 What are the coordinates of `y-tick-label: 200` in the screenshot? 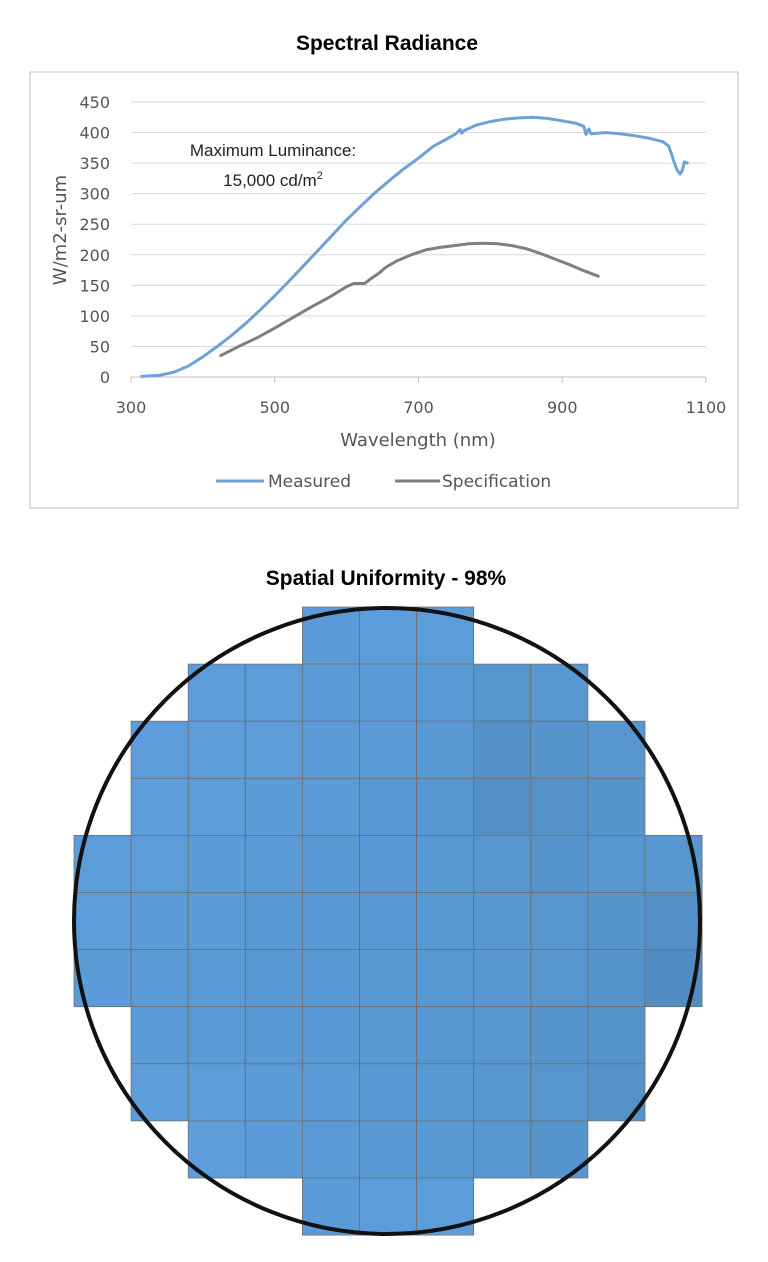 It's located at (94, 255).